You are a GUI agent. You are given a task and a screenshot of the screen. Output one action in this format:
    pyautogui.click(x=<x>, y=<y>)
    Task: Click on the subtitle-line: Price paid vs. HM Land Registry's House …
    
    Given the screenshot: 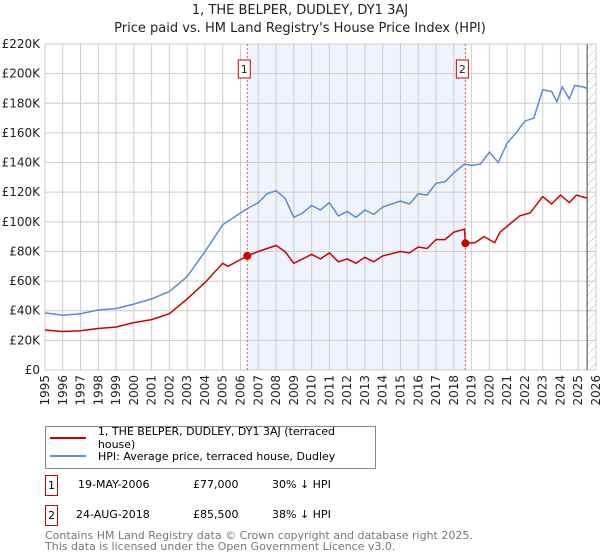 What is the action you would take?
    pyautogui.click(x=300, y=28)
    